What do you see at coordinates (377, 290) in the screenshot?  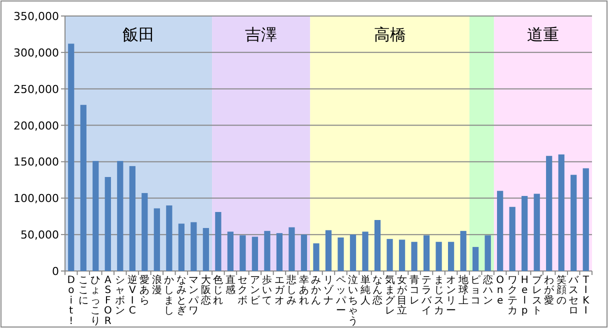 I see `x-tick-label: なん恋` at bounding box center [377, 290].